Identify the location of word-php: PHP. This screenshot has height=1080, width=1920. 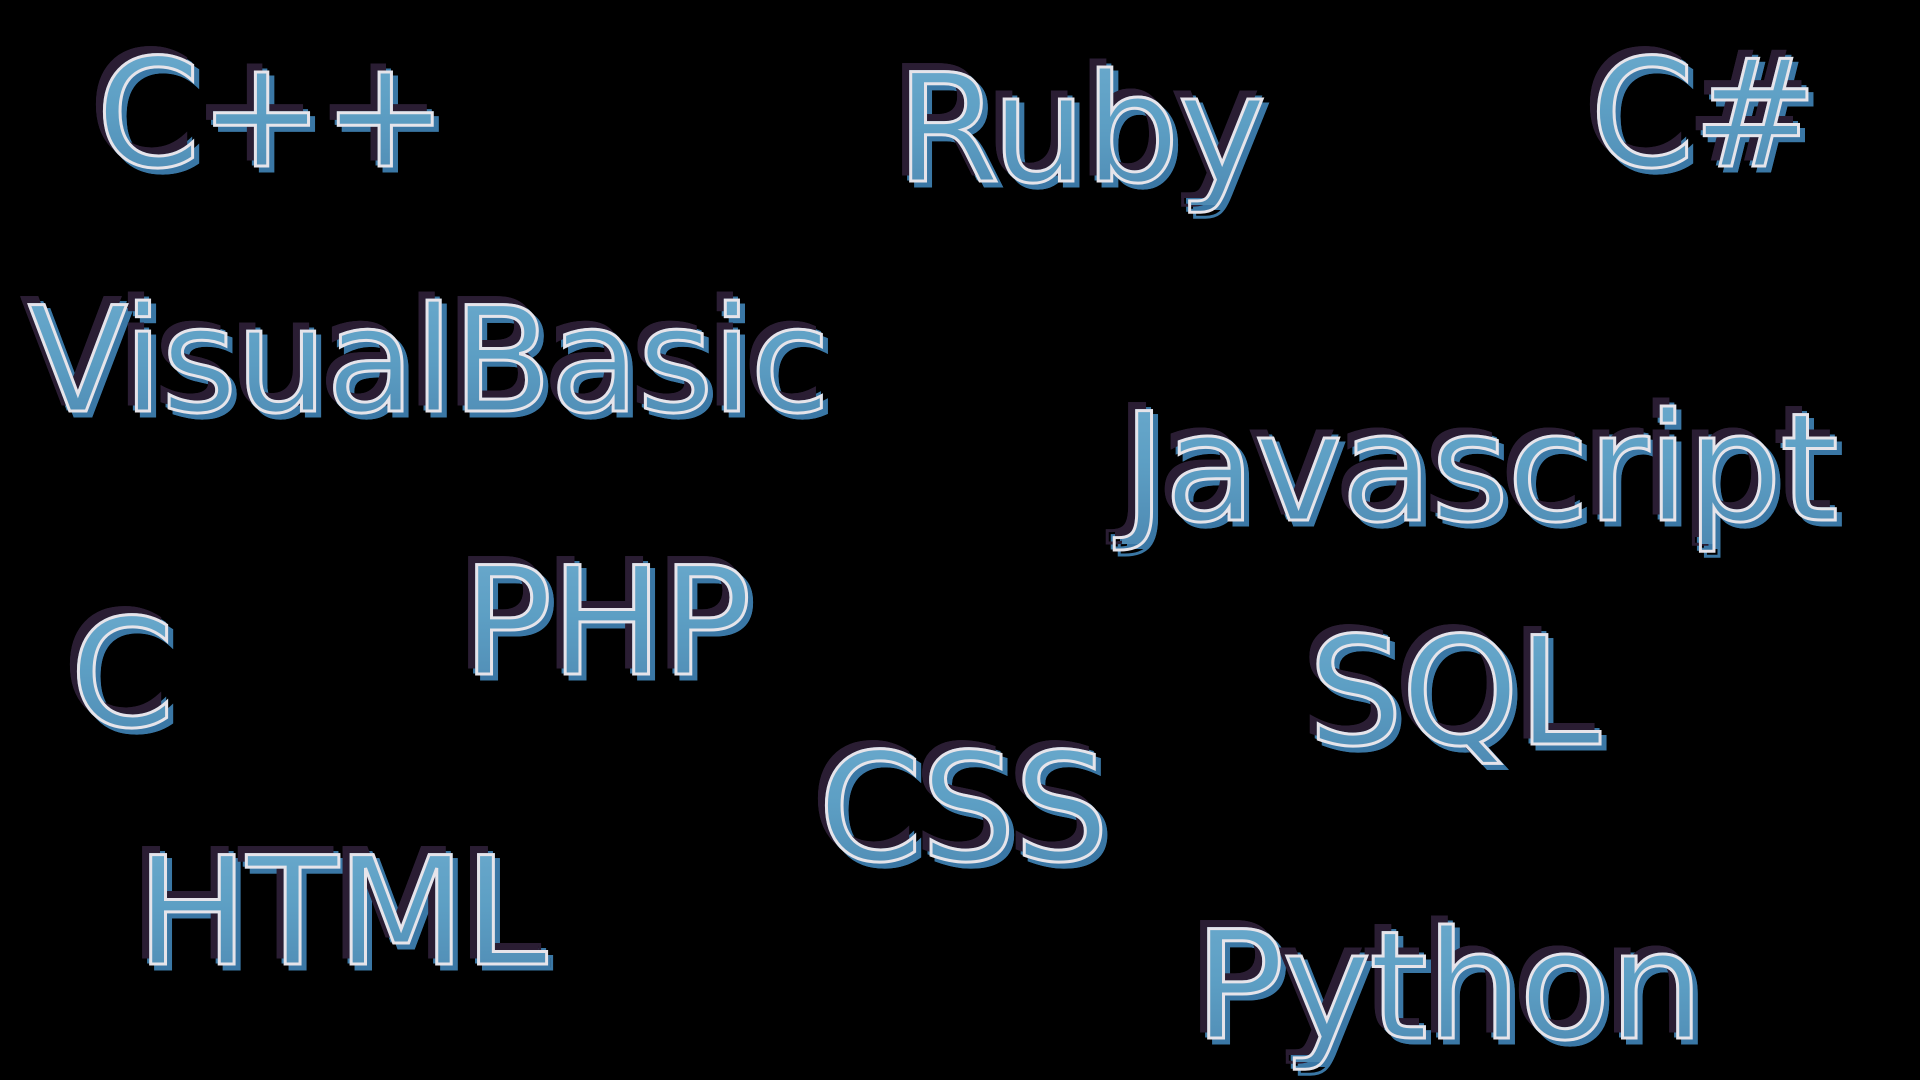
(607, 623).